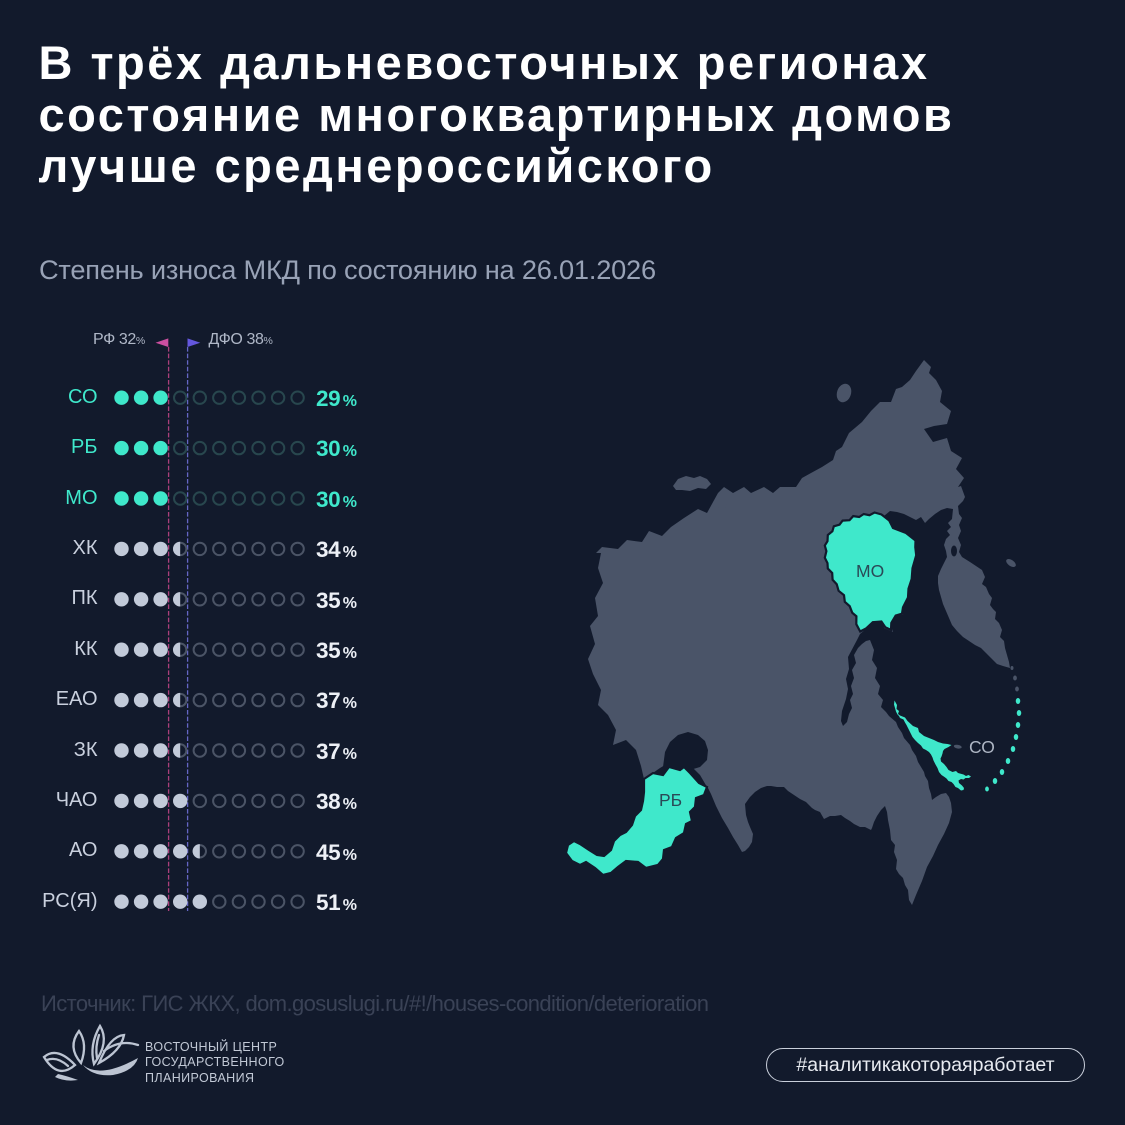 The height and width of the screenshot is (1125, 1125). What do you see at coordinates (670, 800) in the screenshot?
I see `svg-text: РБ` at bounding box center [670, 800].